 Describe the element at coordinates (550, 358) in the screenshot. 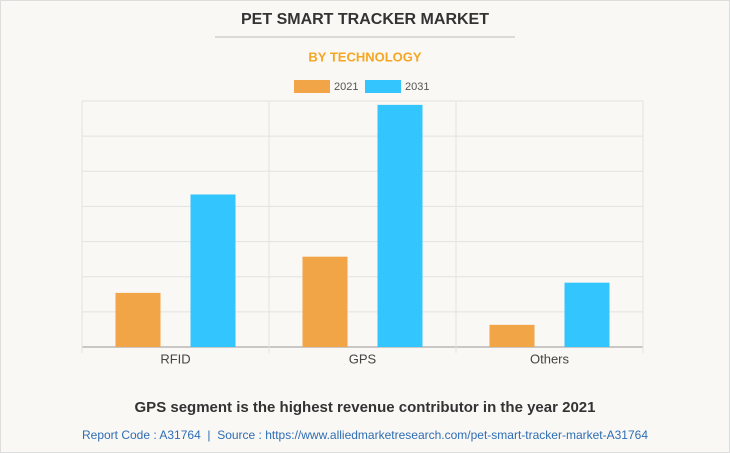

I see `x-tick-label: Others` at that location.